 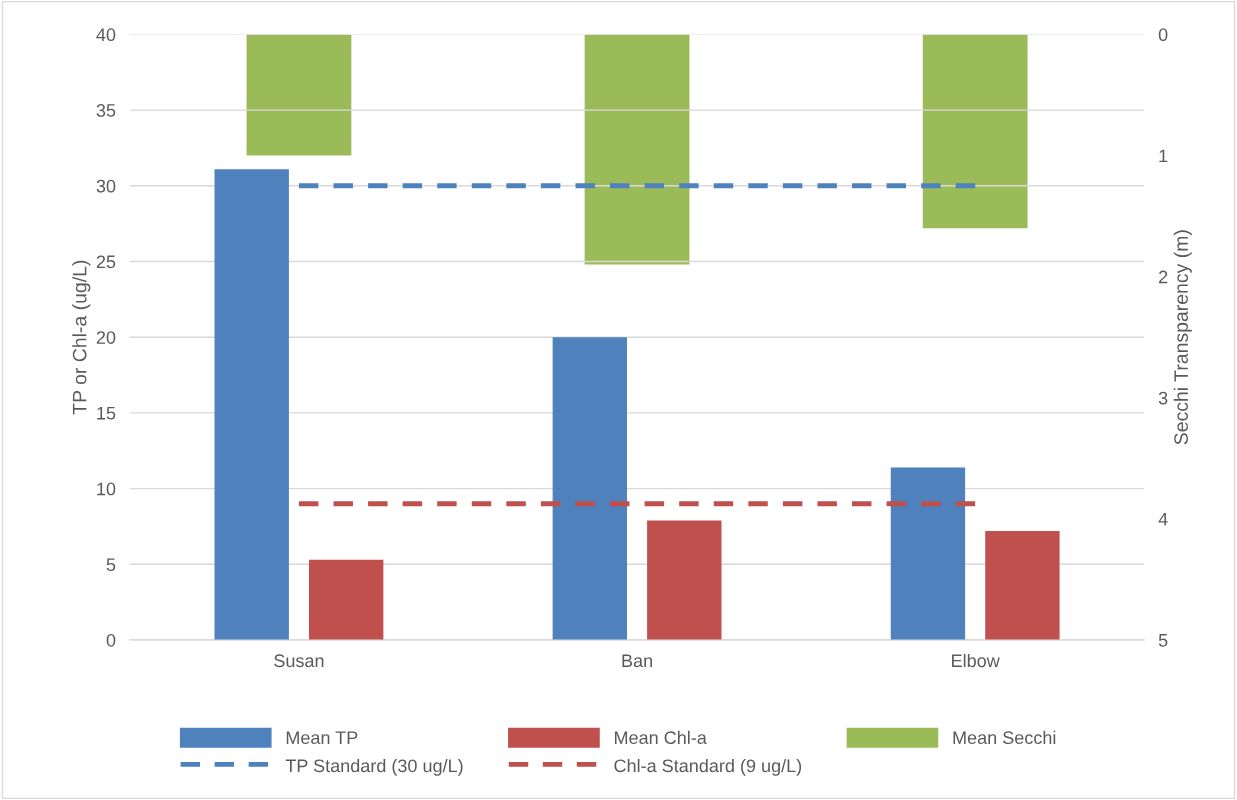 What do you see at coordinates (106, 337) in the screenshot?
I see `y-tick-label: 20` at bounding box center [106, 337].